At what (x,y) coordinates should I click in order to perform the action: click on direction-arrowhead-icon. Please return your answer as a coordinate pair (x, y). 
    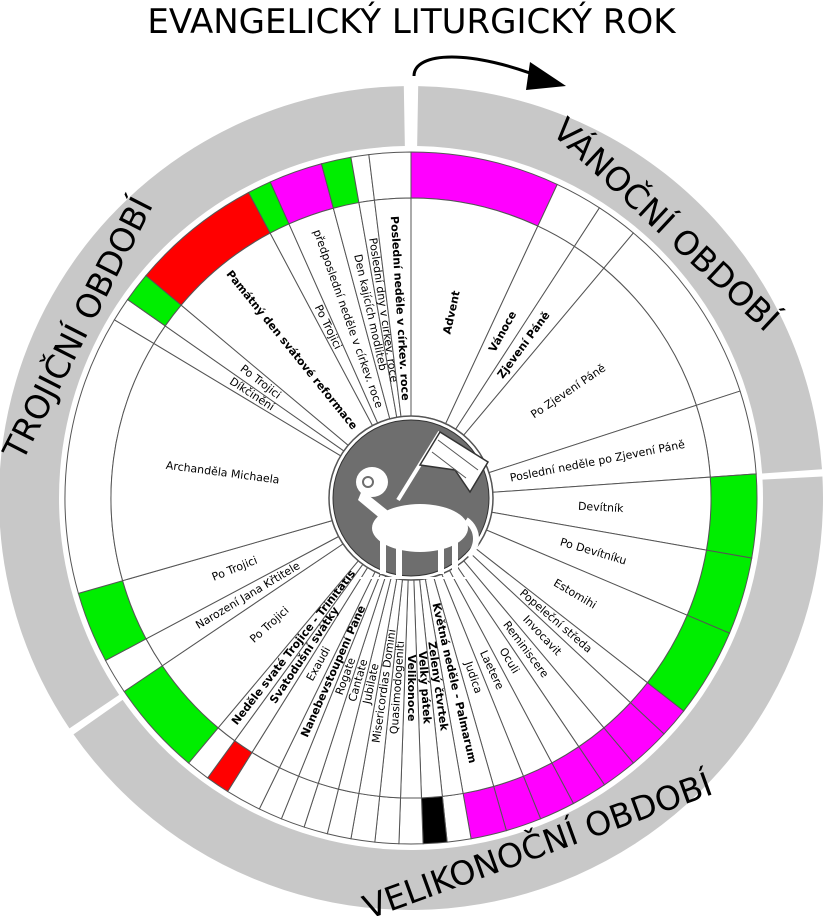
    Looking at the image, I should click on (546, 76).